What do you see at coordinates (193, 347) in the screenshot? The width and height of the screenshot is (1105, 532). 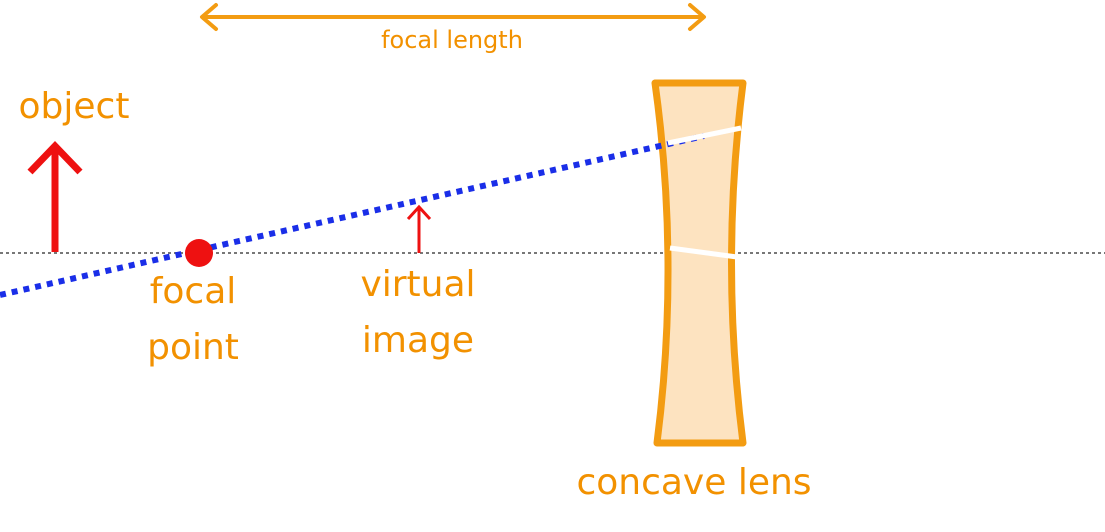 I see `focal-point-label-line2: point` at bounding box center [193, 347].